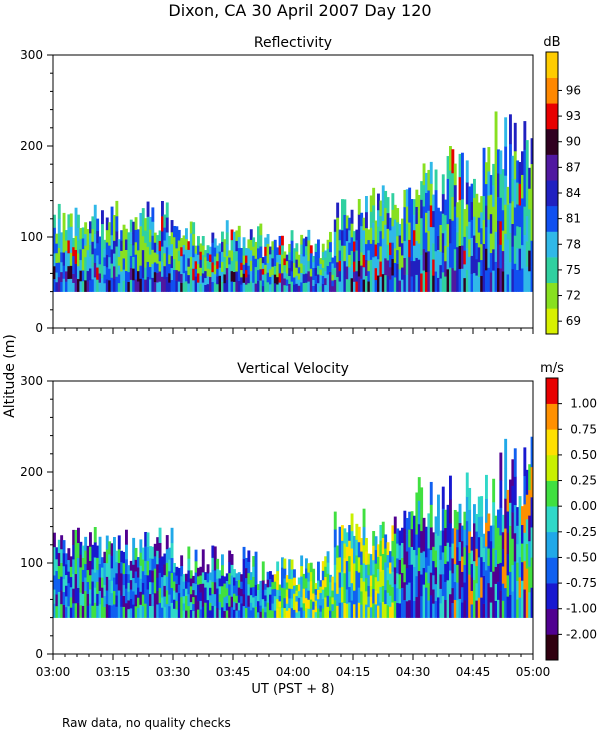  Describe the element at coordinates (583, 429) in the screenshot. I see `colorbar-tick-label: 0.75` at that location.